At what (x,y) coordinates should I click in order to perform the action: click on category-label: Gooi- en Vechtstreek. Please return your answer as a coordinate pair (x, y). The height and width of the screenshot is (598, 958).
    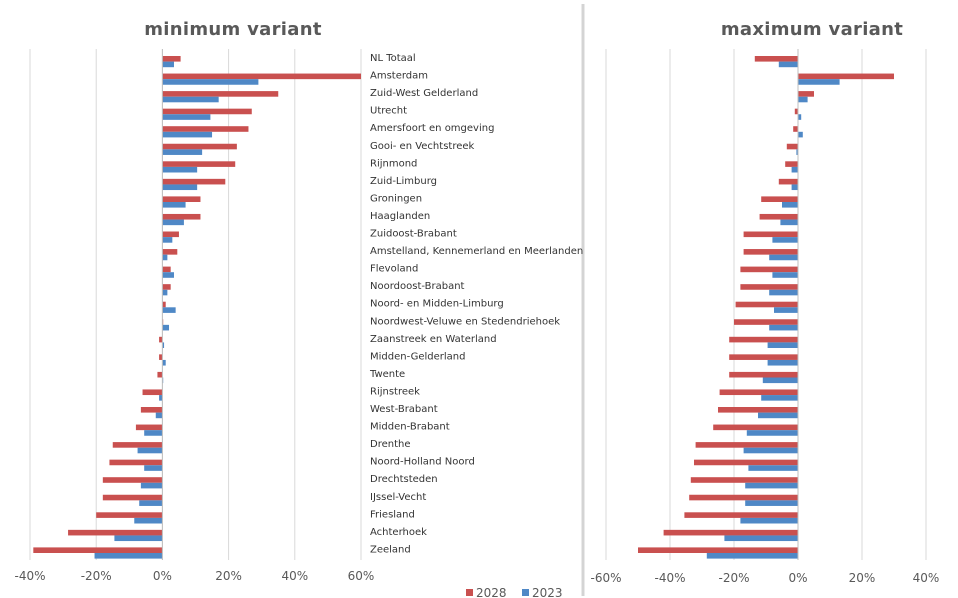
    Looking at the image, I should click on (422, 146).